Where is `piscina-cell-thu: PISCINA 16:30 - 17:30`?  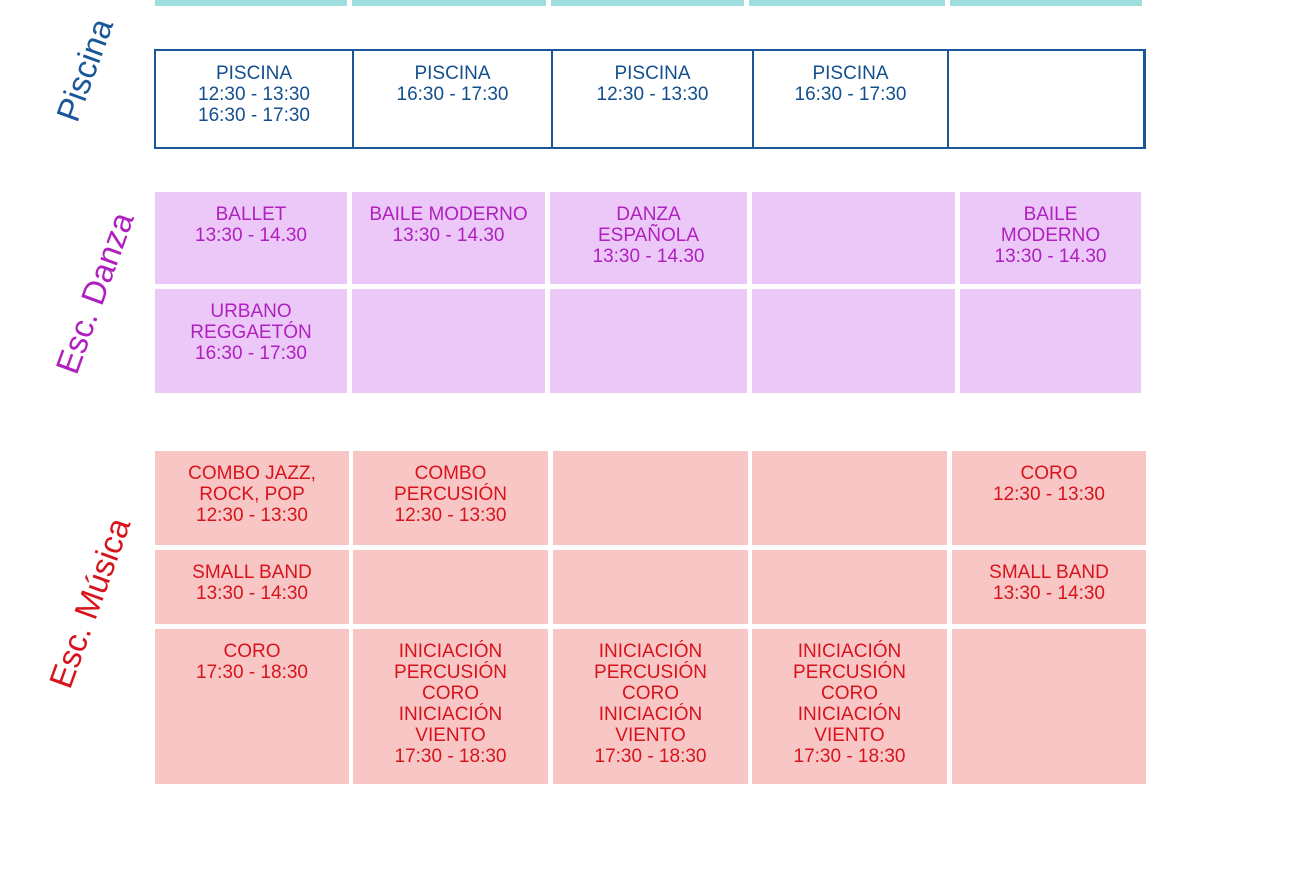
piscina-cell-thu: PISCINA 16:30 - 17:30 is located at coordinates (850, 99).